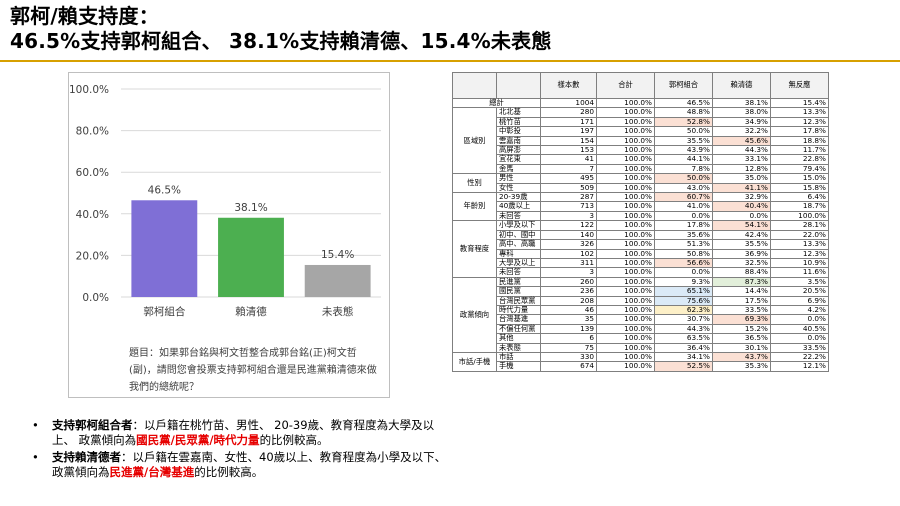 Image resolution: width=900 pixels, height=506 pixels. I want to click on group-label: 政黨傾向, so click(474, 314).